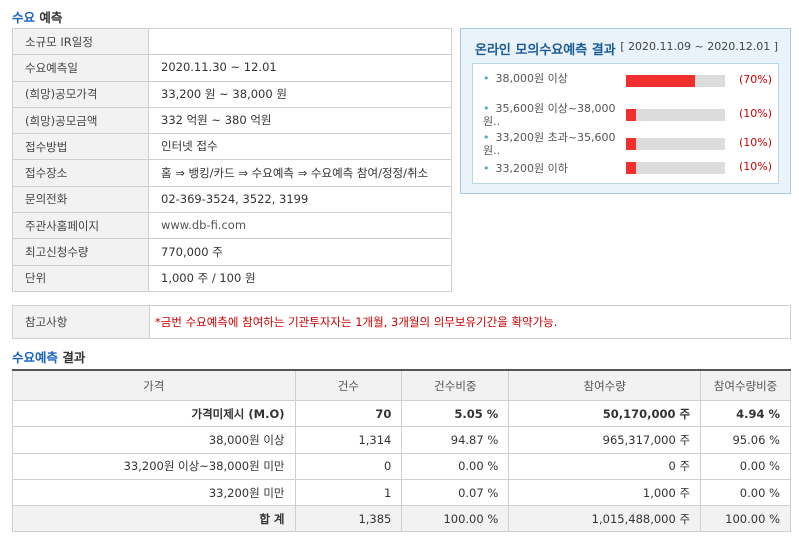 The width and height of the screenshot is (799, 543). I want to click on note-label: 참고사항, so click(81, 322).